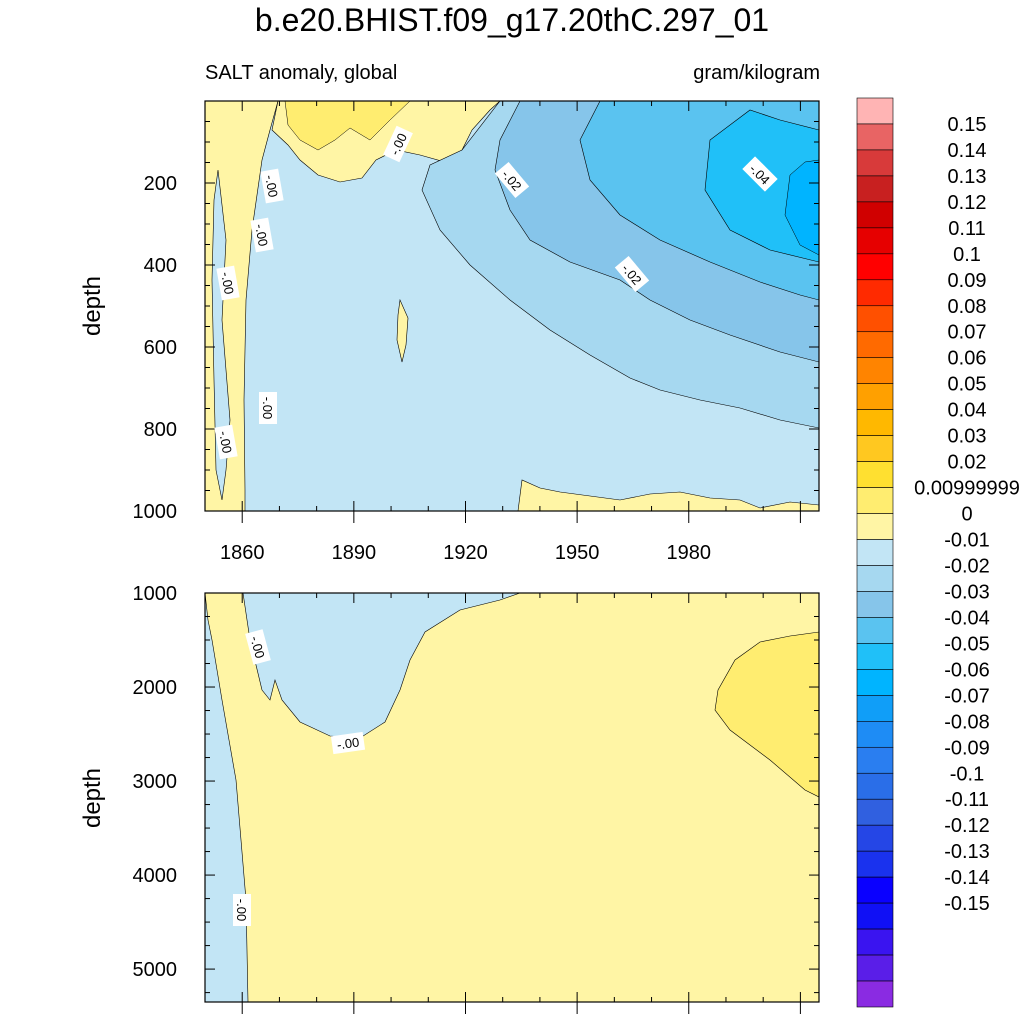 This screenshot has width=1024, height=1024. What do you see at coordinates (967, 774) in the screenshot?
I see `colorbar-label: -0.1` at bounding box center [967, 774].